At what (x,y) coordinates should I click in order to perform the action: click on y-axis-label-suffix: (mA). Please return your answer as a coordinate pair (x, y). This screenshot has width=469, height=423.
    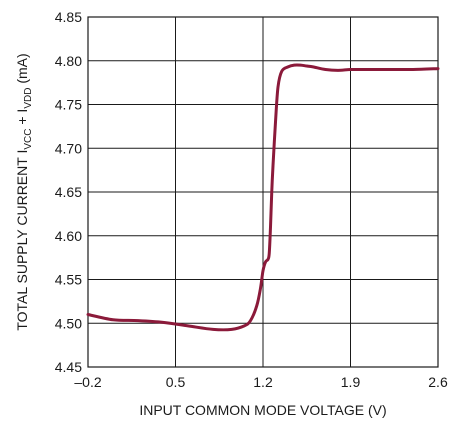
    Looking at the image, I should click on (22, 70).